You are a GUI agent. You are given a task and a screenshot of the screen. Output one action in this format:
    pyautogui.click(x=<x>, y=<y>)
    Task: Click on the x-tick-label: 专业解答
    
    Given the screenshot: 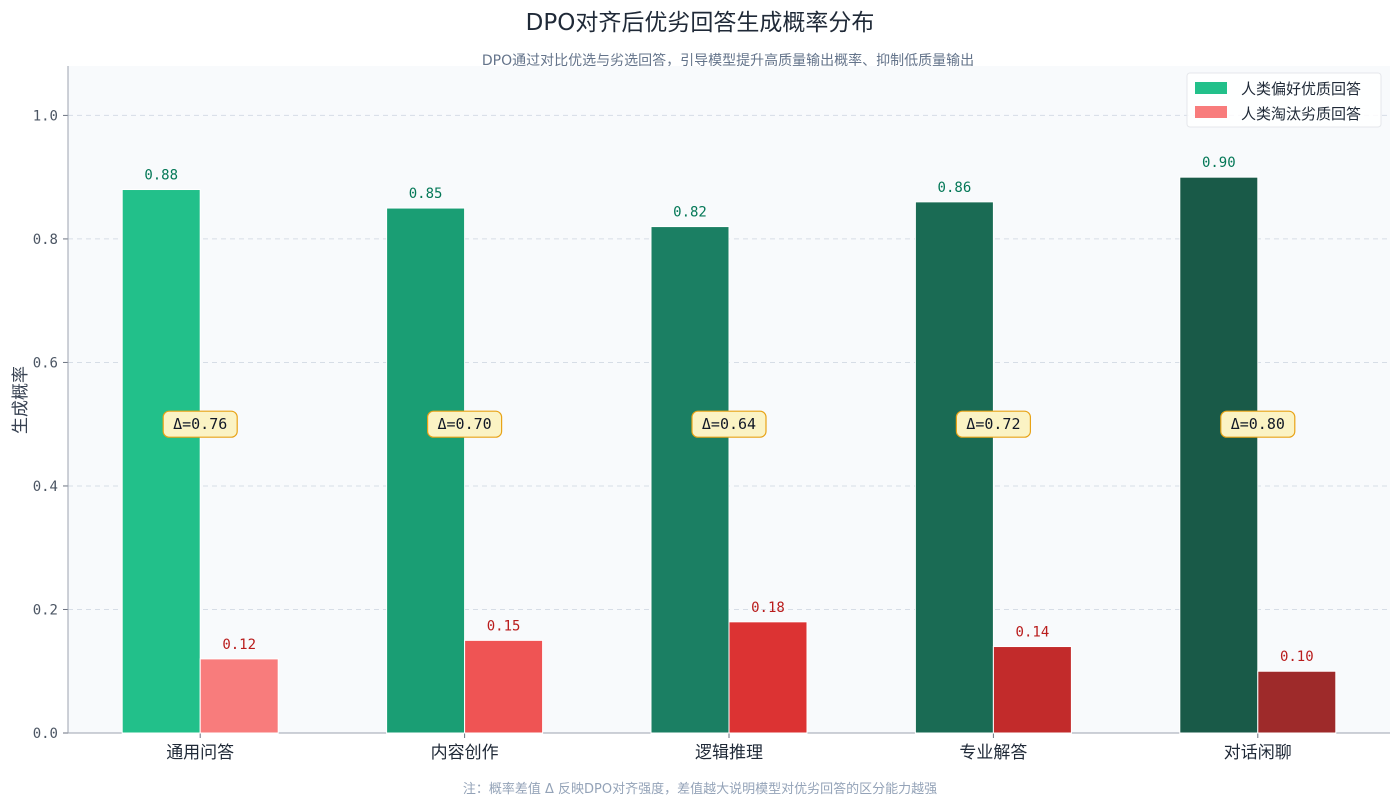 What is the action you would take?
    pyautogui.click(x=993, y=753)
    